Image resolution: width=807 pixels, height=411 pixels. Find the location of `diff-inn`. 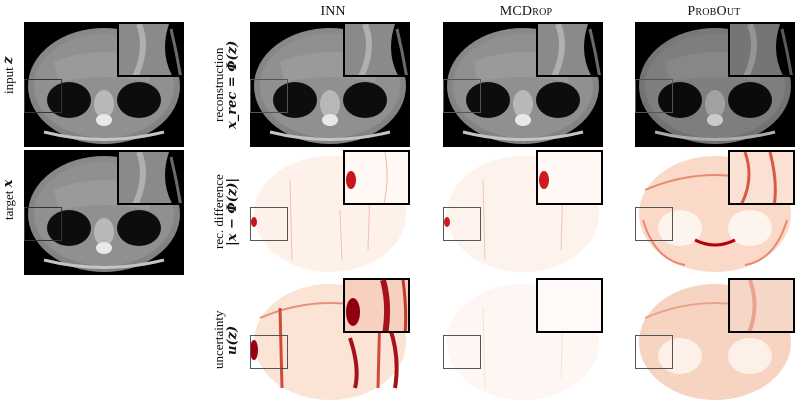

diff-inn is located at coordinates (330, 212).